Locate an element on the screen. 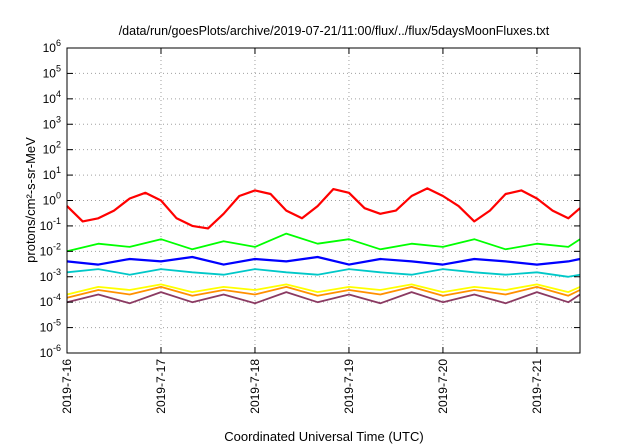 Image resolution: width=640 pixels, height=448 pixels. x-tick-label: 2019-7-18 is located at coordinates (255, 386).